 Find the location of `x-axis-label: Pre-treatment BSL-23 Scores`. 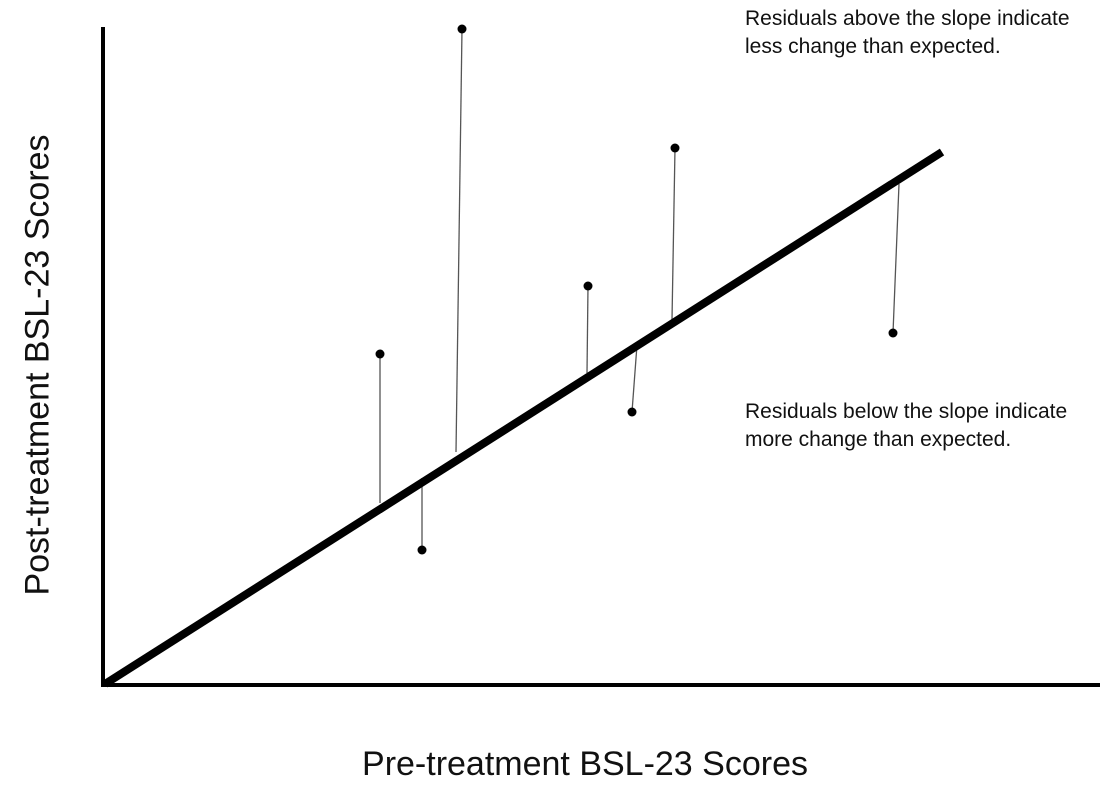

x-axis-label: Pre-treatment BSL-23 Scores is located at coordinates (585, 764).